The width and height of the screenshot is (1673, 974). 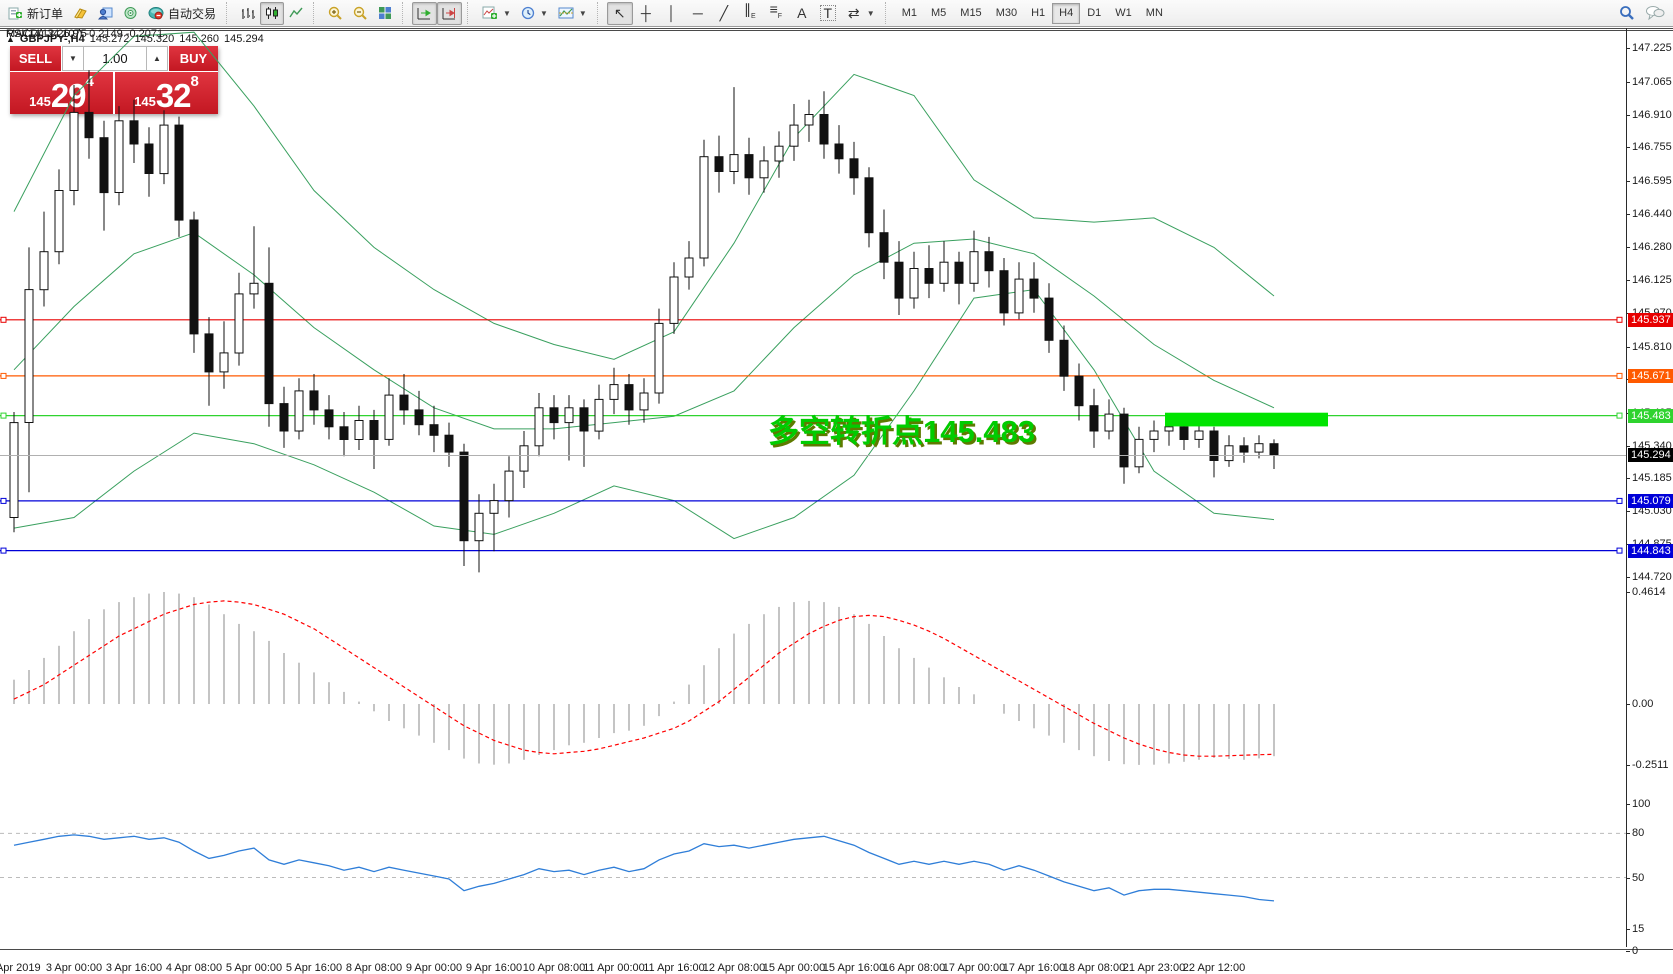 What do you see at coordinates (939, 12) in the screenshot?
I see `tab-timeframe-m5: M5` at bounding box center [939, 12].